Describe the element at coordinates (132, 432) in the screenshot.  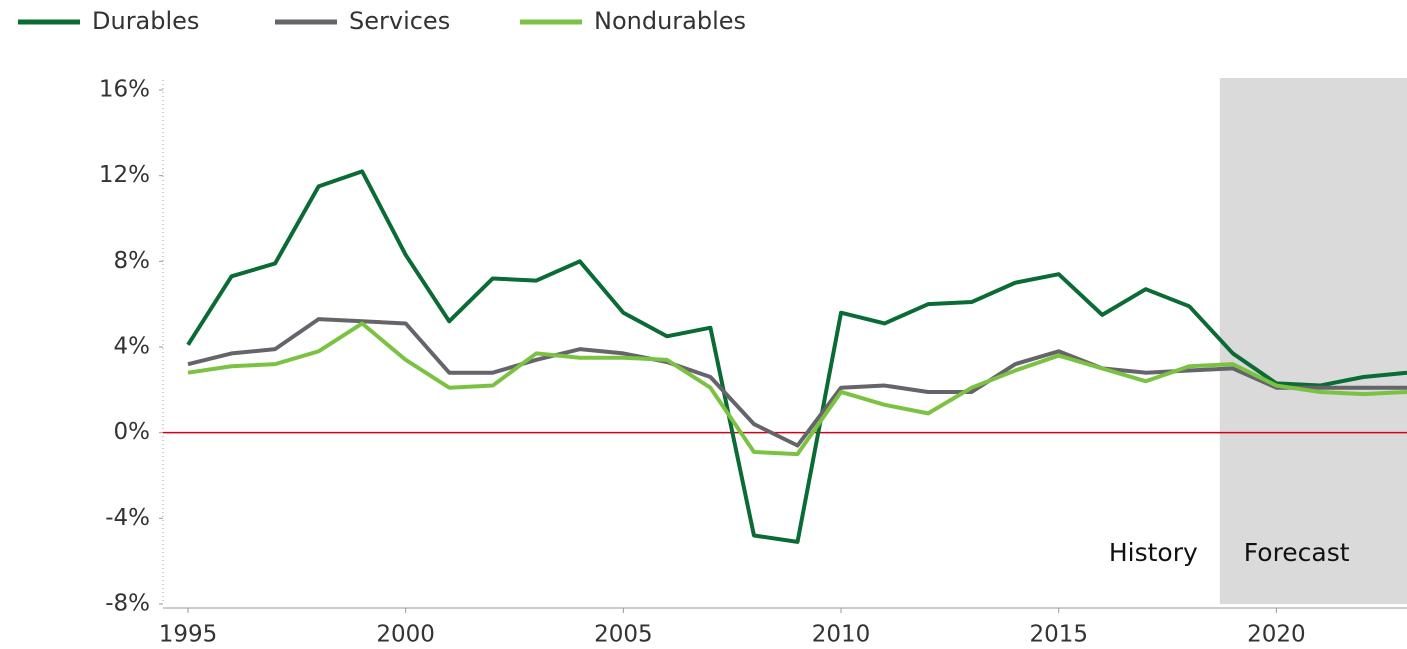
I see `y-tick-label: 0%` at that location.